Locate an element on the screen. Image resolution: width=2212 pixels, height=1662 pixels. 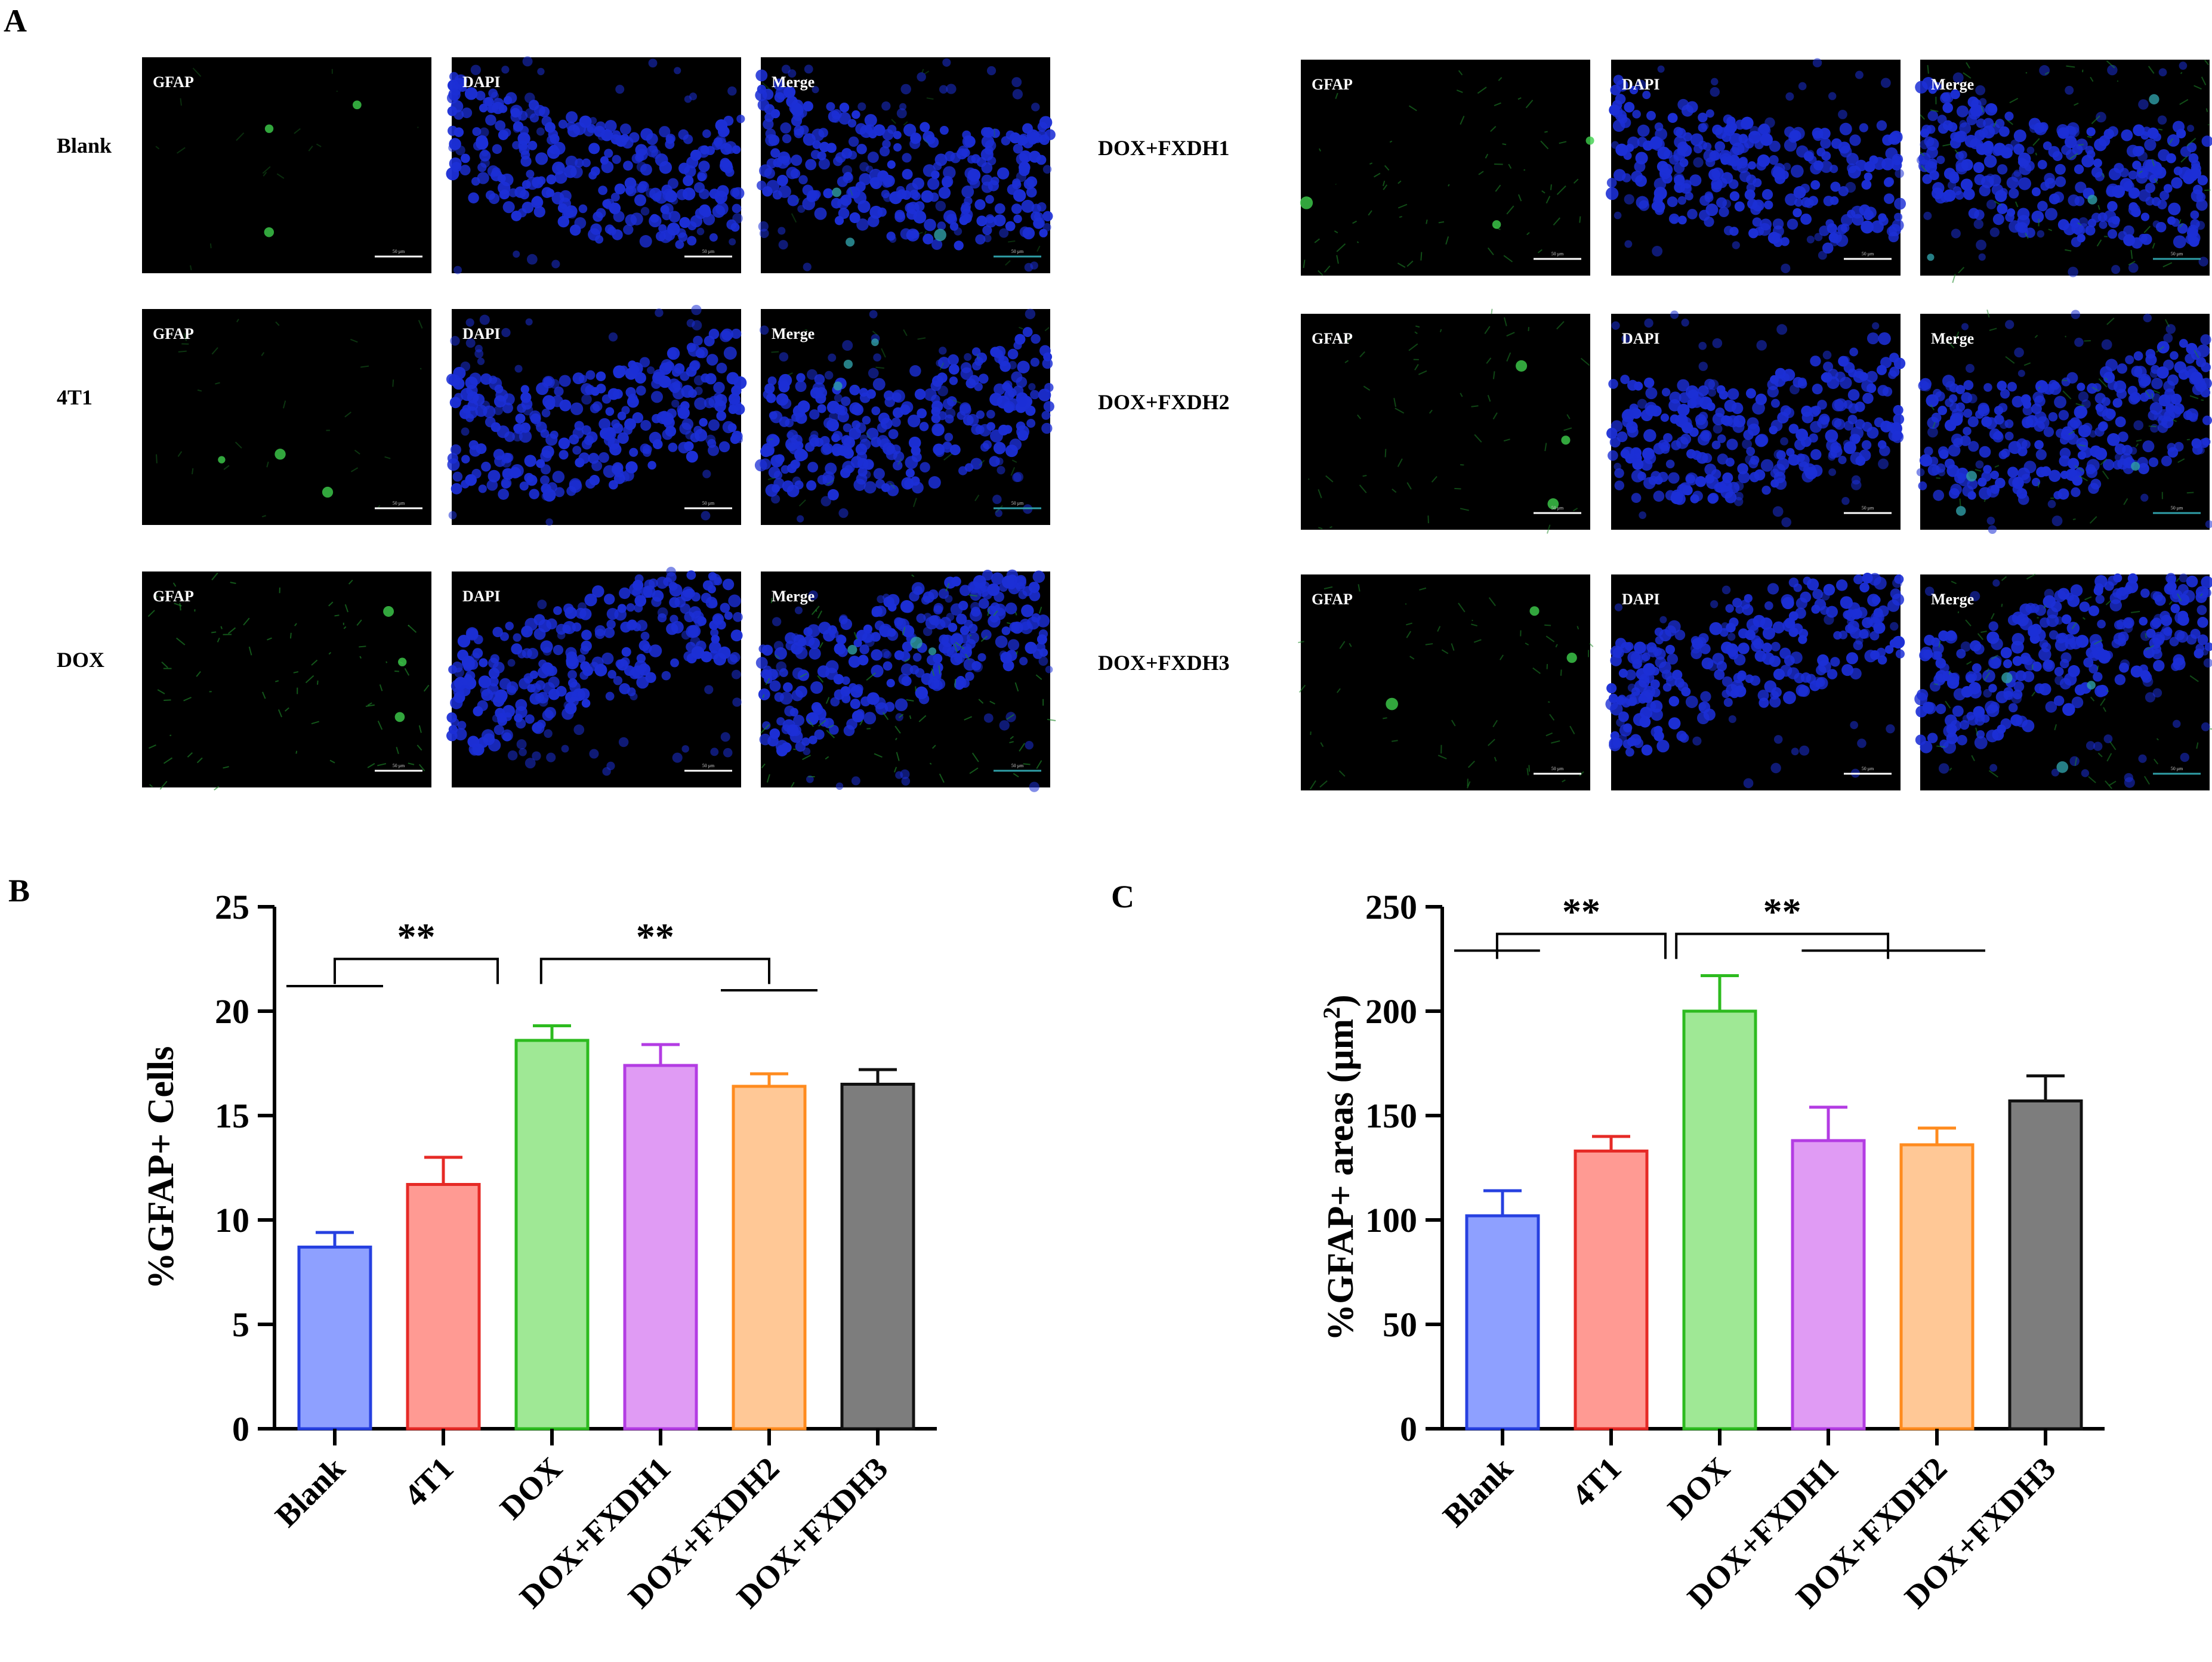
scale-bar-label-blank-dapi: 50 μm is located at coordinates (708, 251).